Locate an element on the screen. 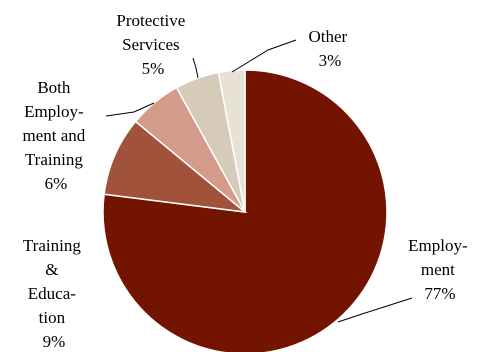 The image size is (485, 352). pie-slice-other is located at coordinates (231, 141).